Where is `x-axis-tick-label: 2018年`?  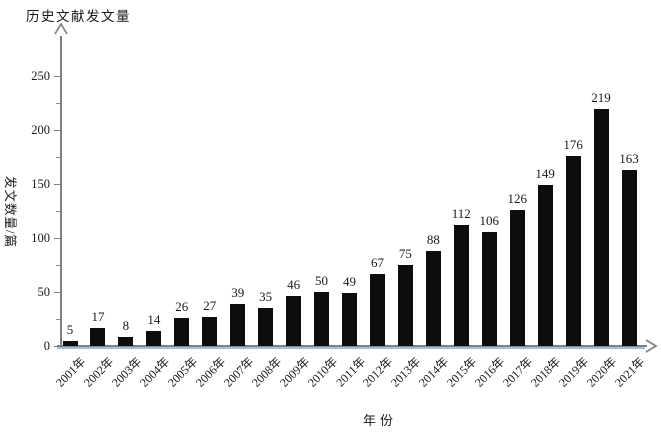
x-axis-tick-label: 2018年 is located at coordinates (546, 372).